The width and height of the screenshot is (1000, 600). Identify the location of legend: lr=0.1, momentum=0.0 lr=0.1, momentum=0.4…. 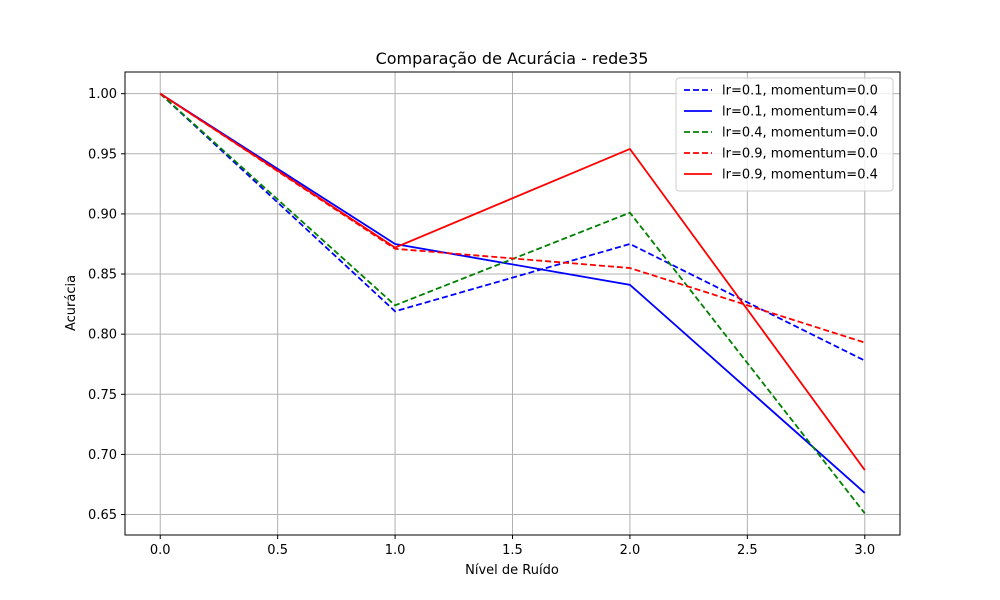
(784, 134).